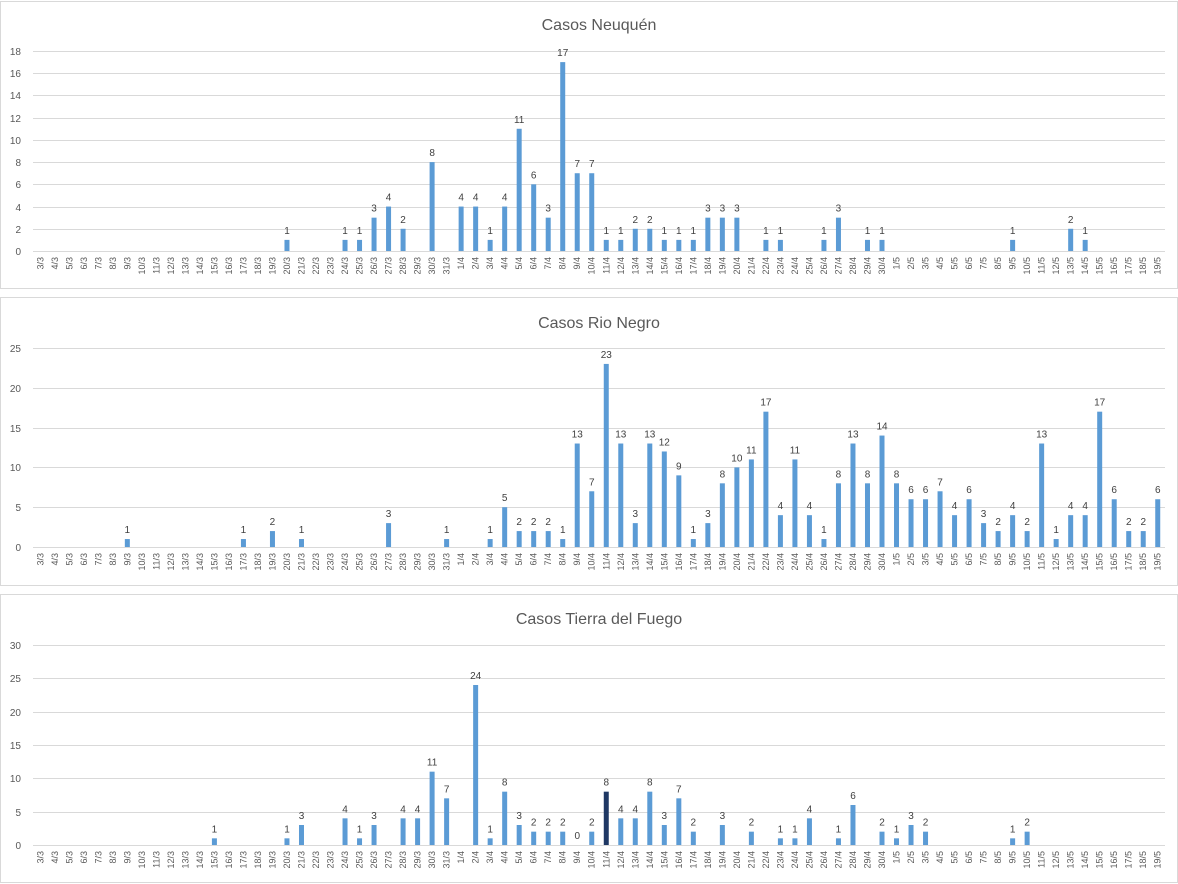  I want to click on x-tick-label: 22/4, so click(766, 266).